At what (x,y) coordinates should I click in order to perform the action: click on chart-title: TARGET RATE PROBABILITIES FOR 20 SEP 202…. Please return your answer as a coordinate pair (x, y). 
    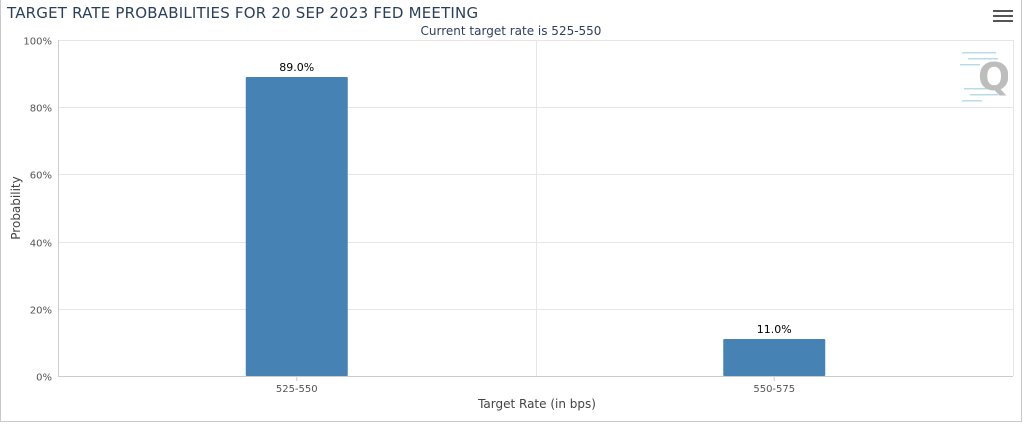
    Looking at the image, I should click on (243, 13).